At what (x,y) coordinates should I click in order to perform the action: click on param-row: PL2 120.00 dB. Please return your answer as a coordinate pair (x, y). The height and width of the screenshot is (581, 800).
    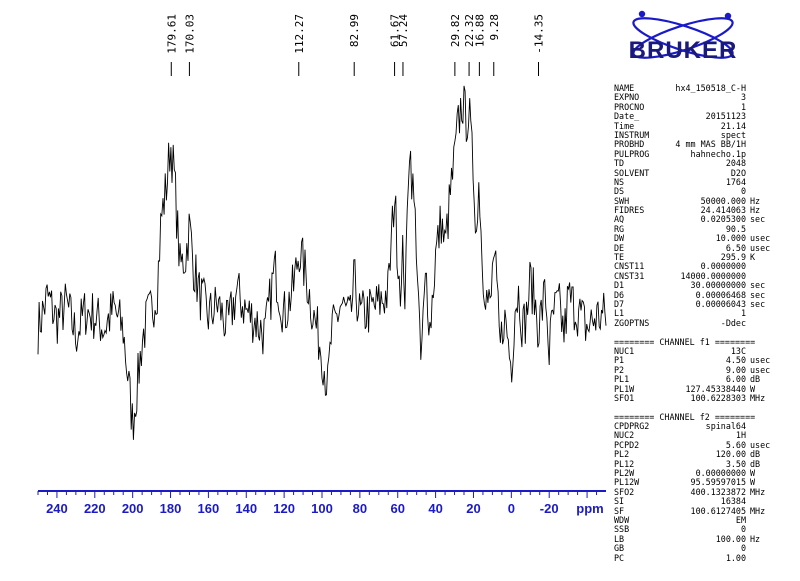
    Looking at the image, I should click on (707, 454).